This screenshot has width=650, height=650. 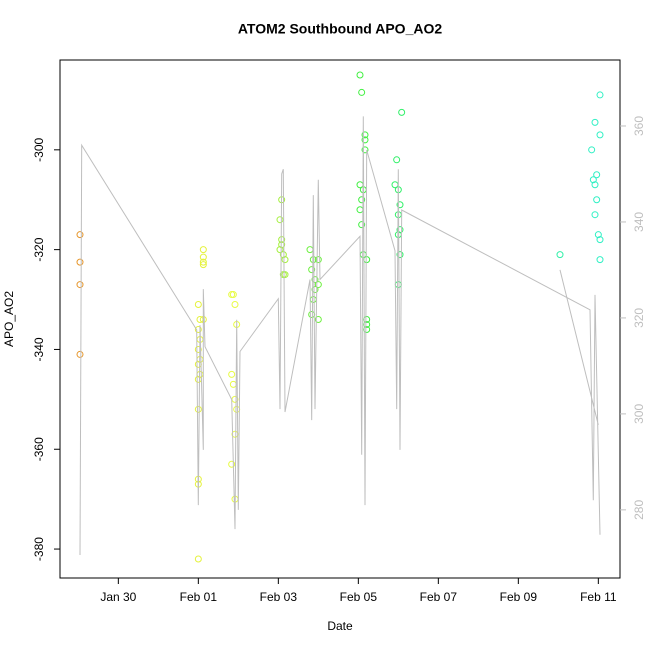 I want to click on y-tick-label: -320, so click(x=39, y=249).